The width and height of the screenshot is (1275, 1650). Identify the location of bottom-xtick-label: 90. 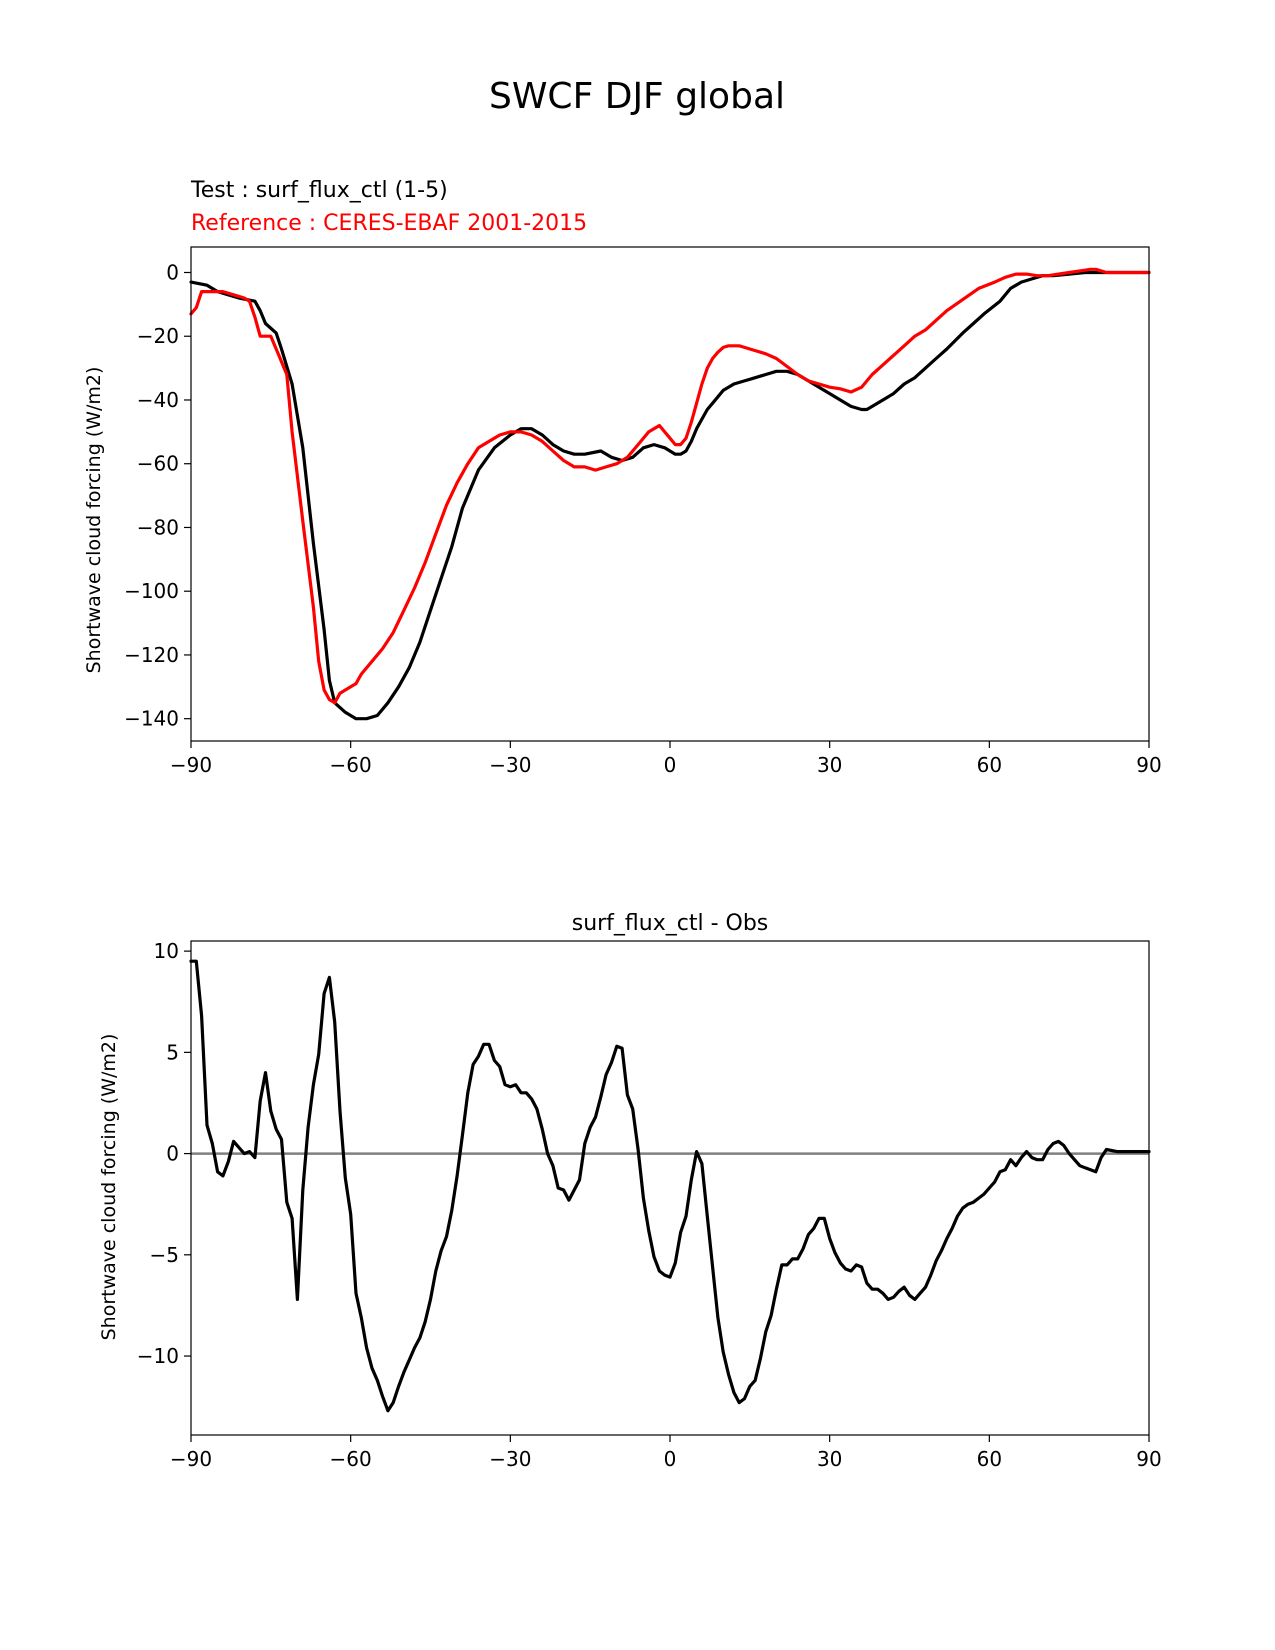
(1148, 1459).